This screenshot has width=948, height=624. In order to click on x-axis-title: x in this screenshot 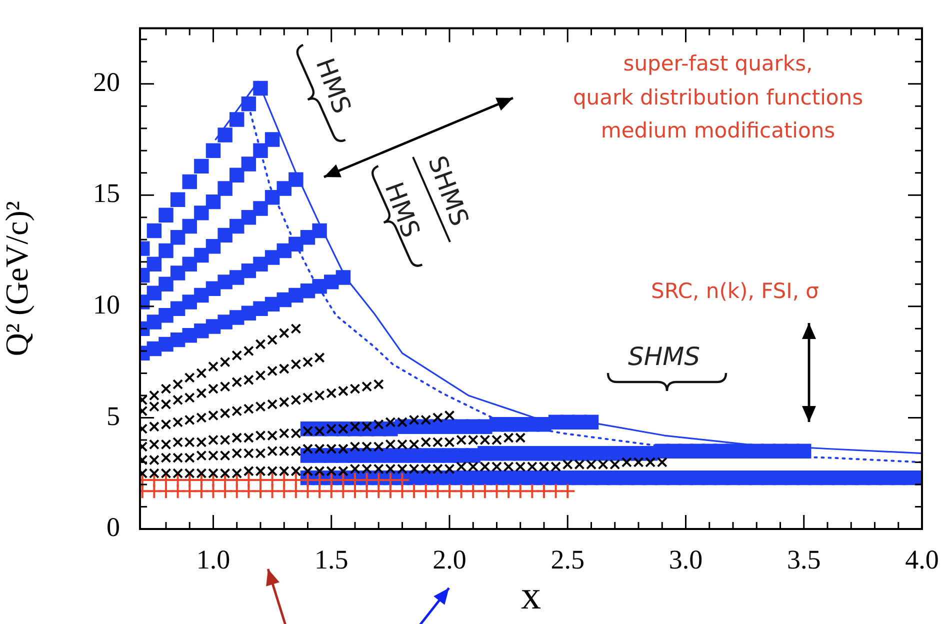, I will do `click(531, 595)`.